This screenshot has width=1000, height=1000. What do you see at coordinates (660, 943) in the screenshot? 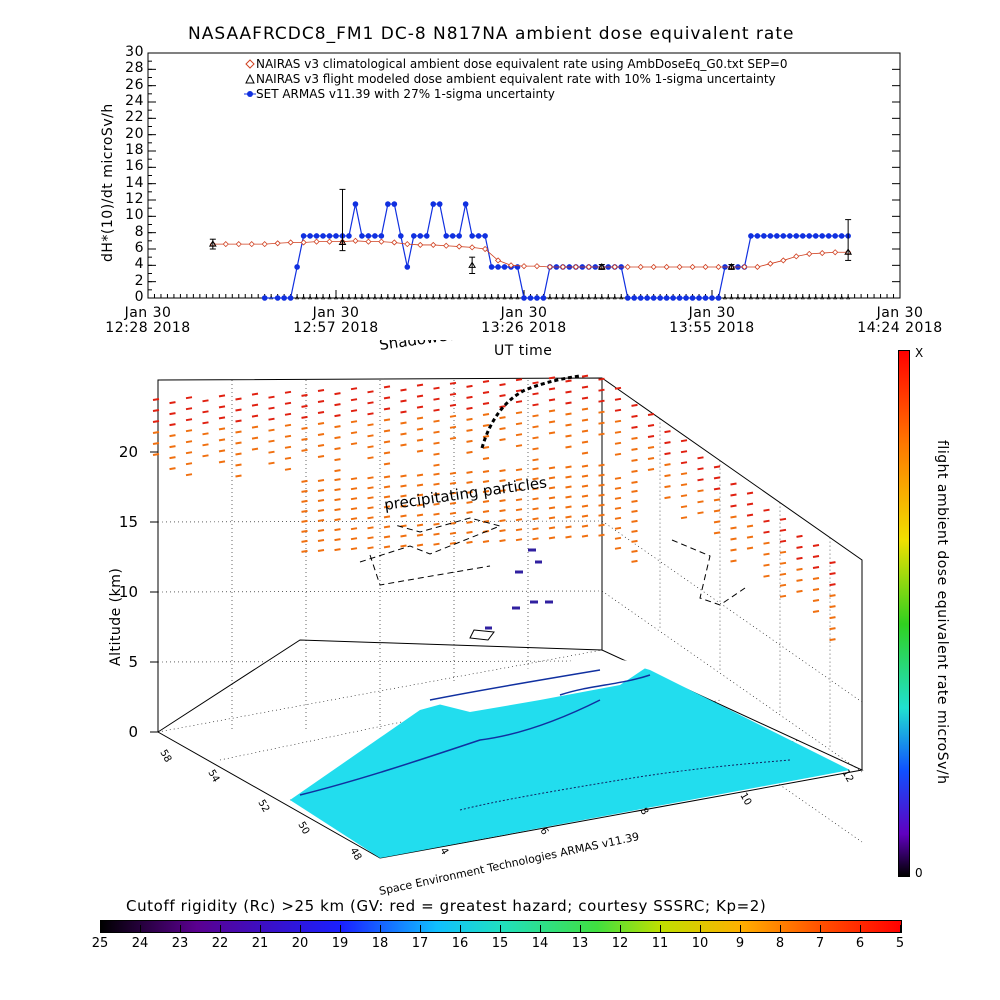
I see `rigidity-colorbar-tick-label: 11` at bounding box center [660, 943].